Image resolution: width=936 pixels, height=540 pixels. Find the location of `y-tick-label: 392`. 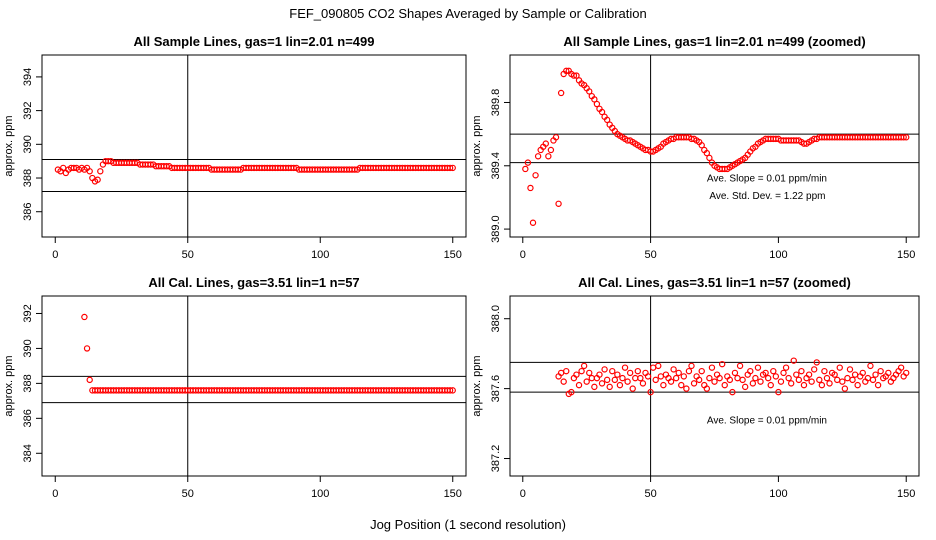

y-tick-label: 392 is located at coordinates (28, 110).